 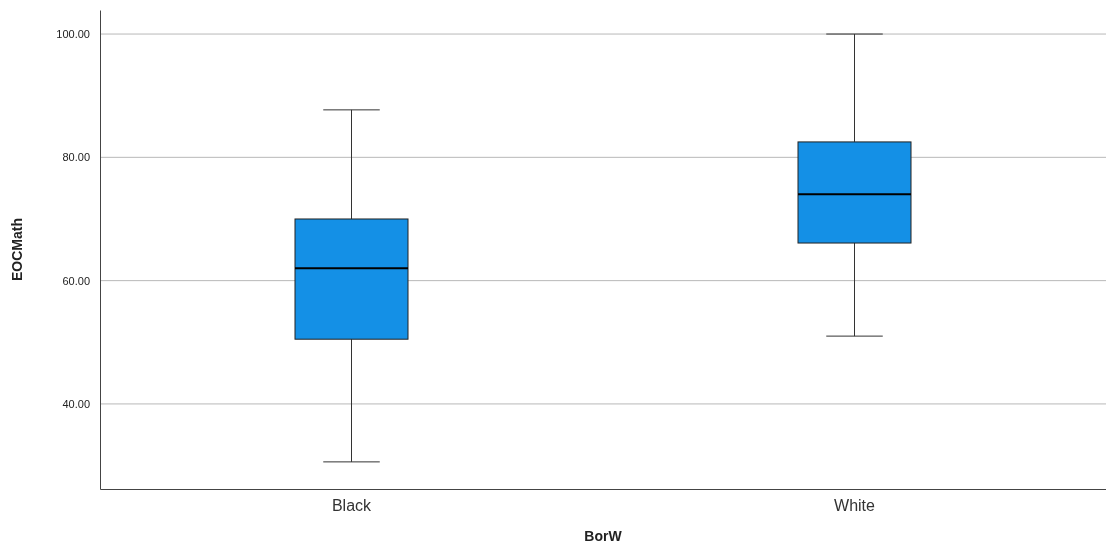 I want to click on y-axis-title: EOCMath, so click(x=17, y=249).